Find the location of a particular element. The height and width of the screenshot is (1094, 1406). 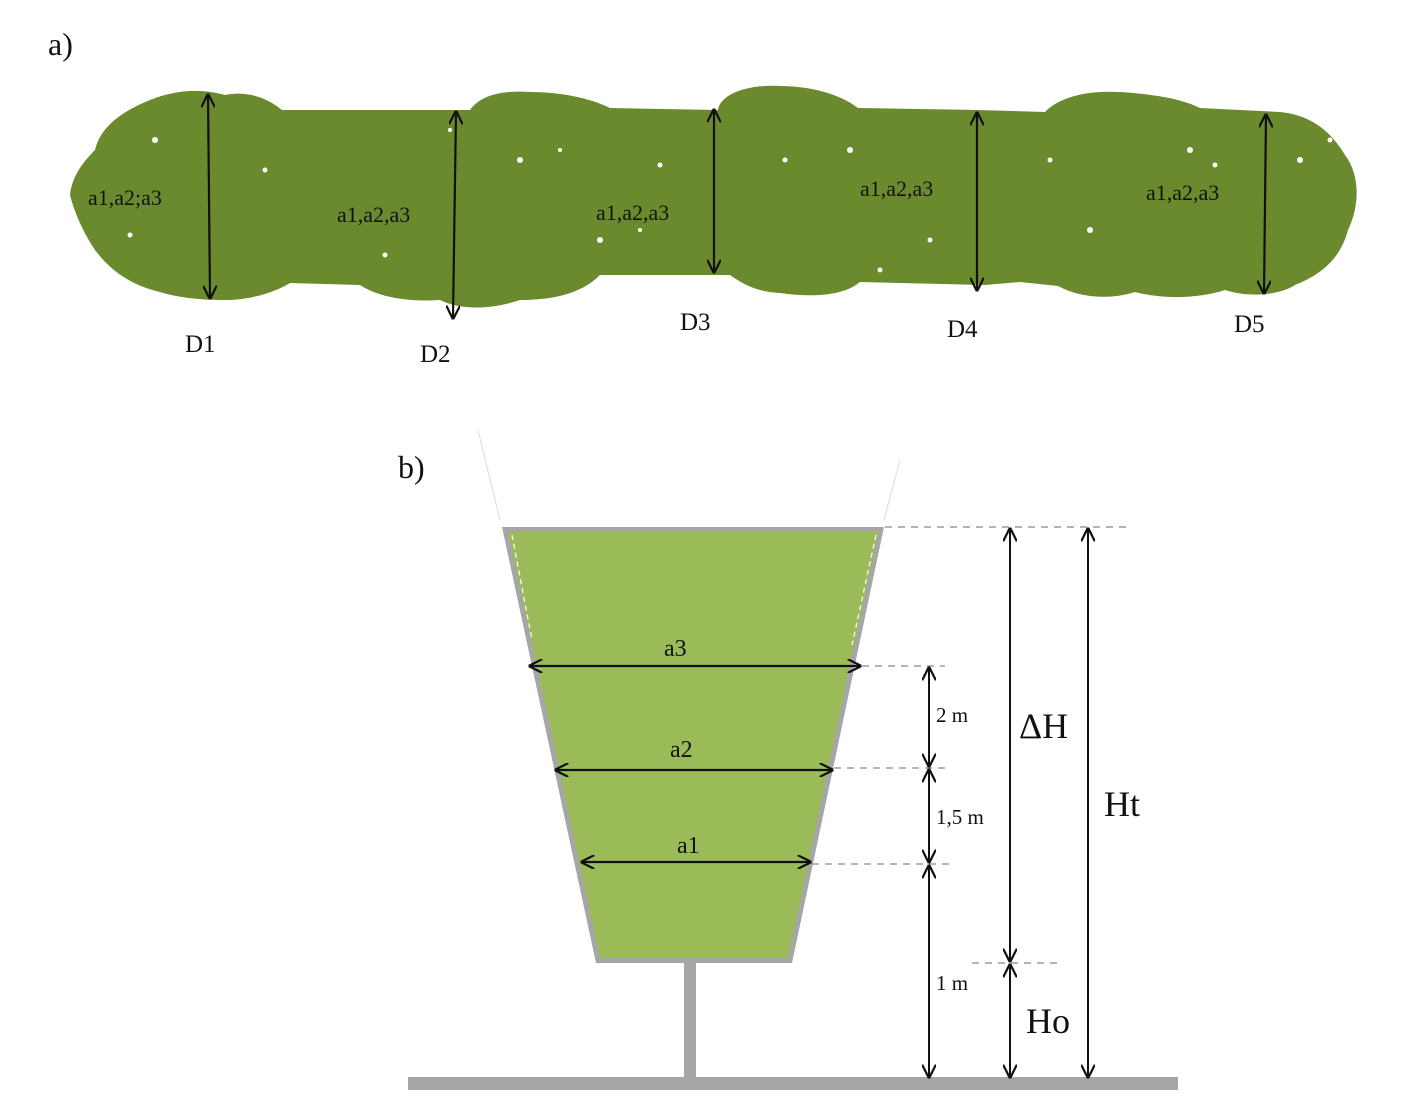

trunk is located at coordinates (690, 1022).